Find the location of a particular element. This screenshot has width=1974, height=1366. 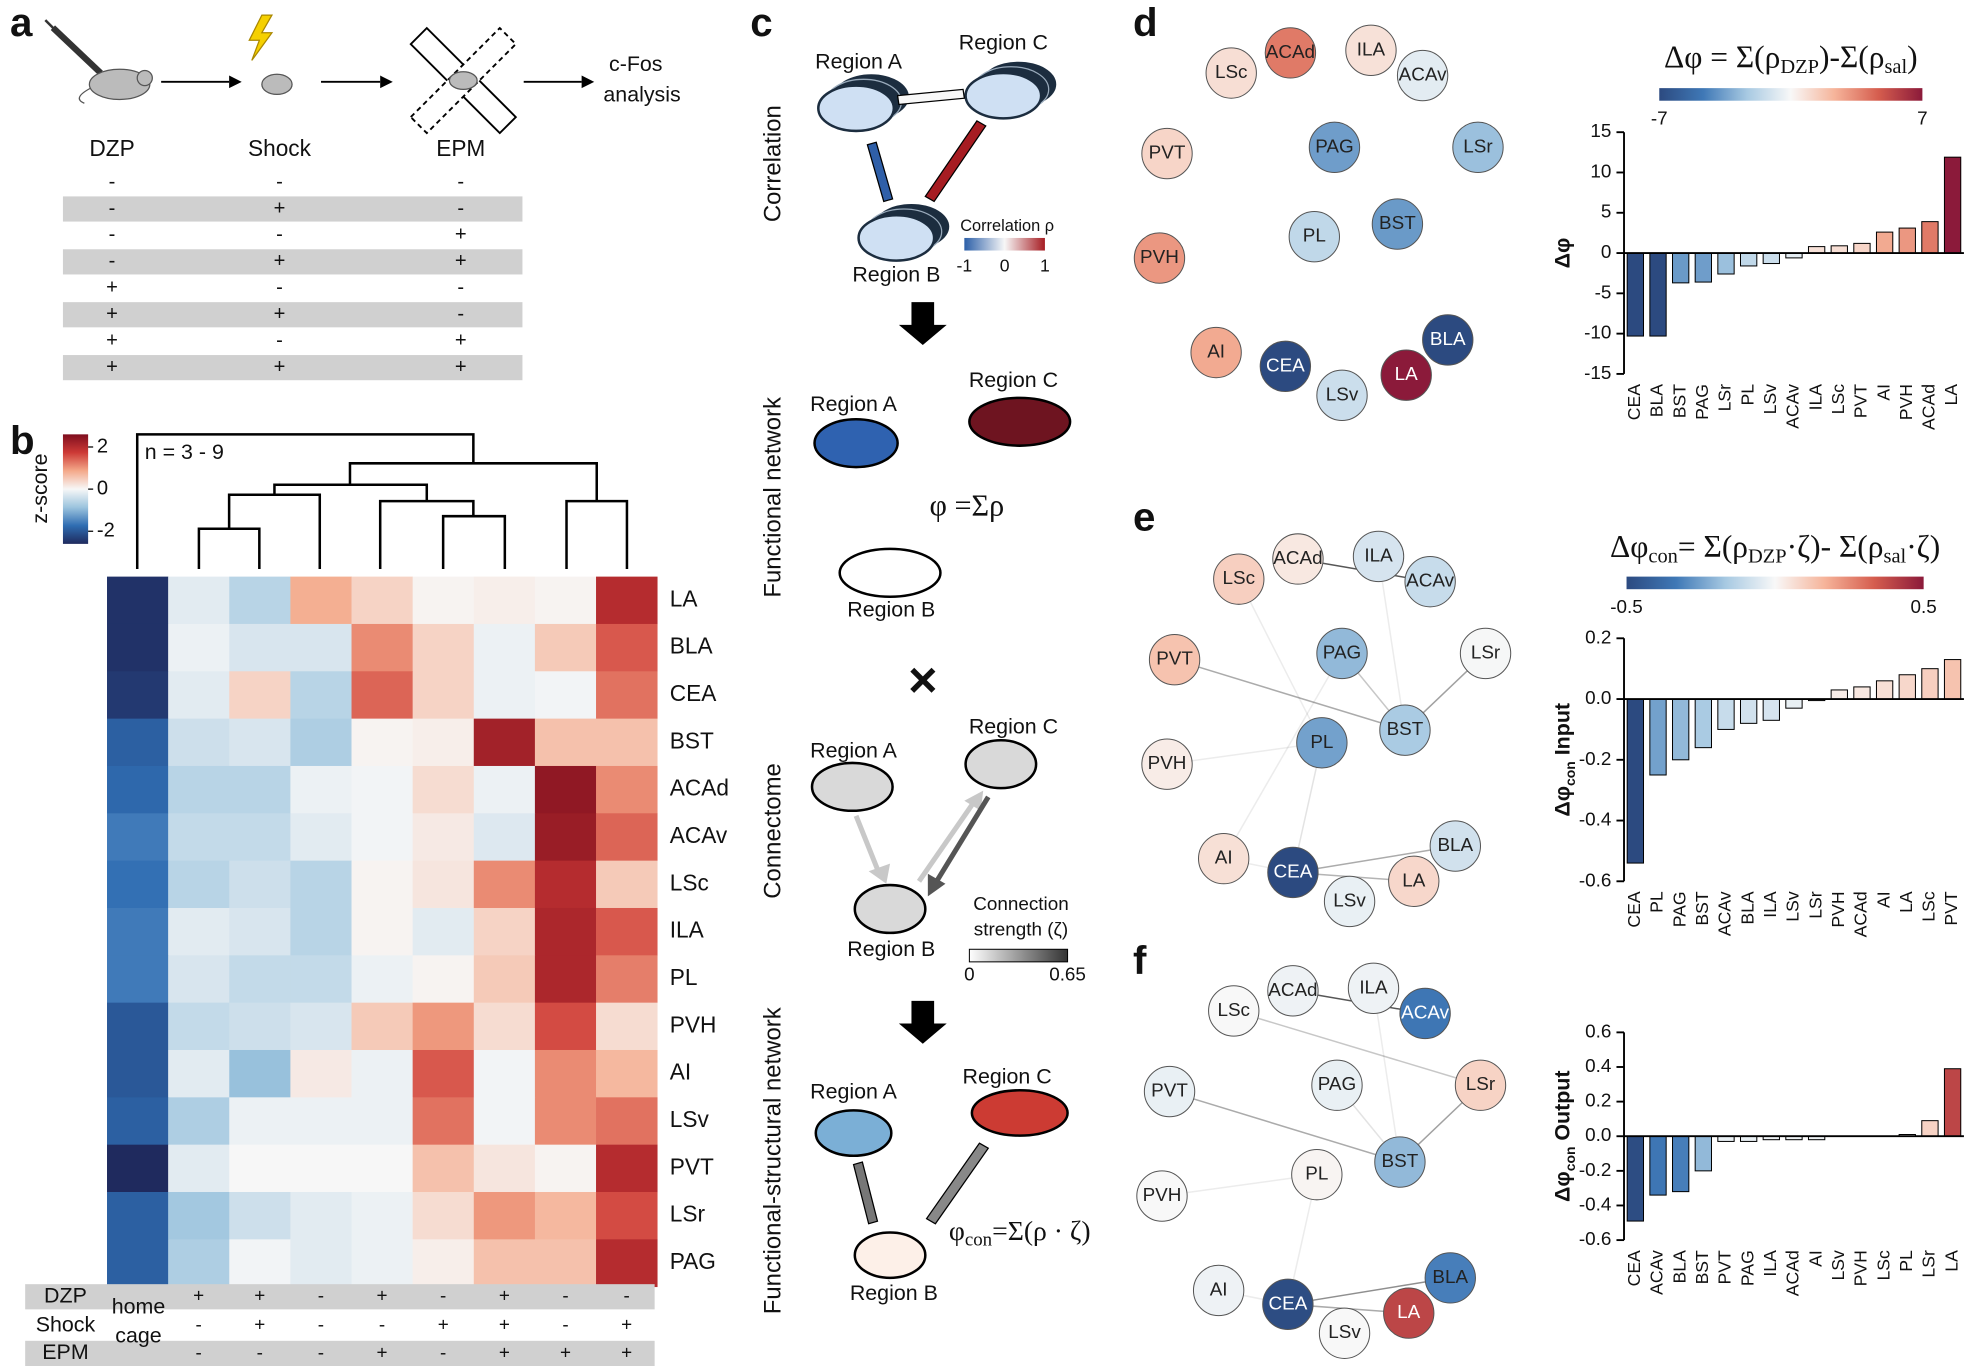

x-tick-label: ILA is located at coordinates (1770, 904).